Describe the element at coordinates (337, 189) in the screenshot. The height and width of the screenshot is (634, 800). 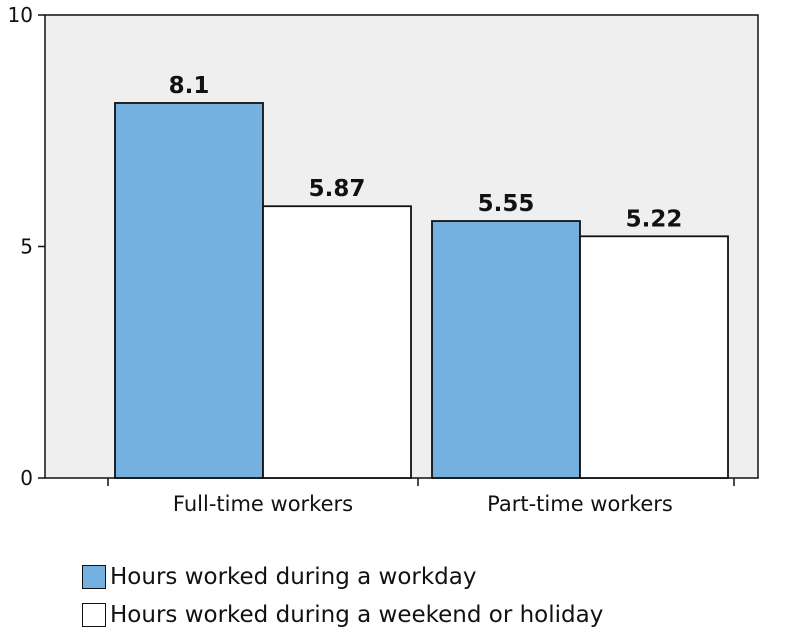
I see `data-label: 5.87` at that location.